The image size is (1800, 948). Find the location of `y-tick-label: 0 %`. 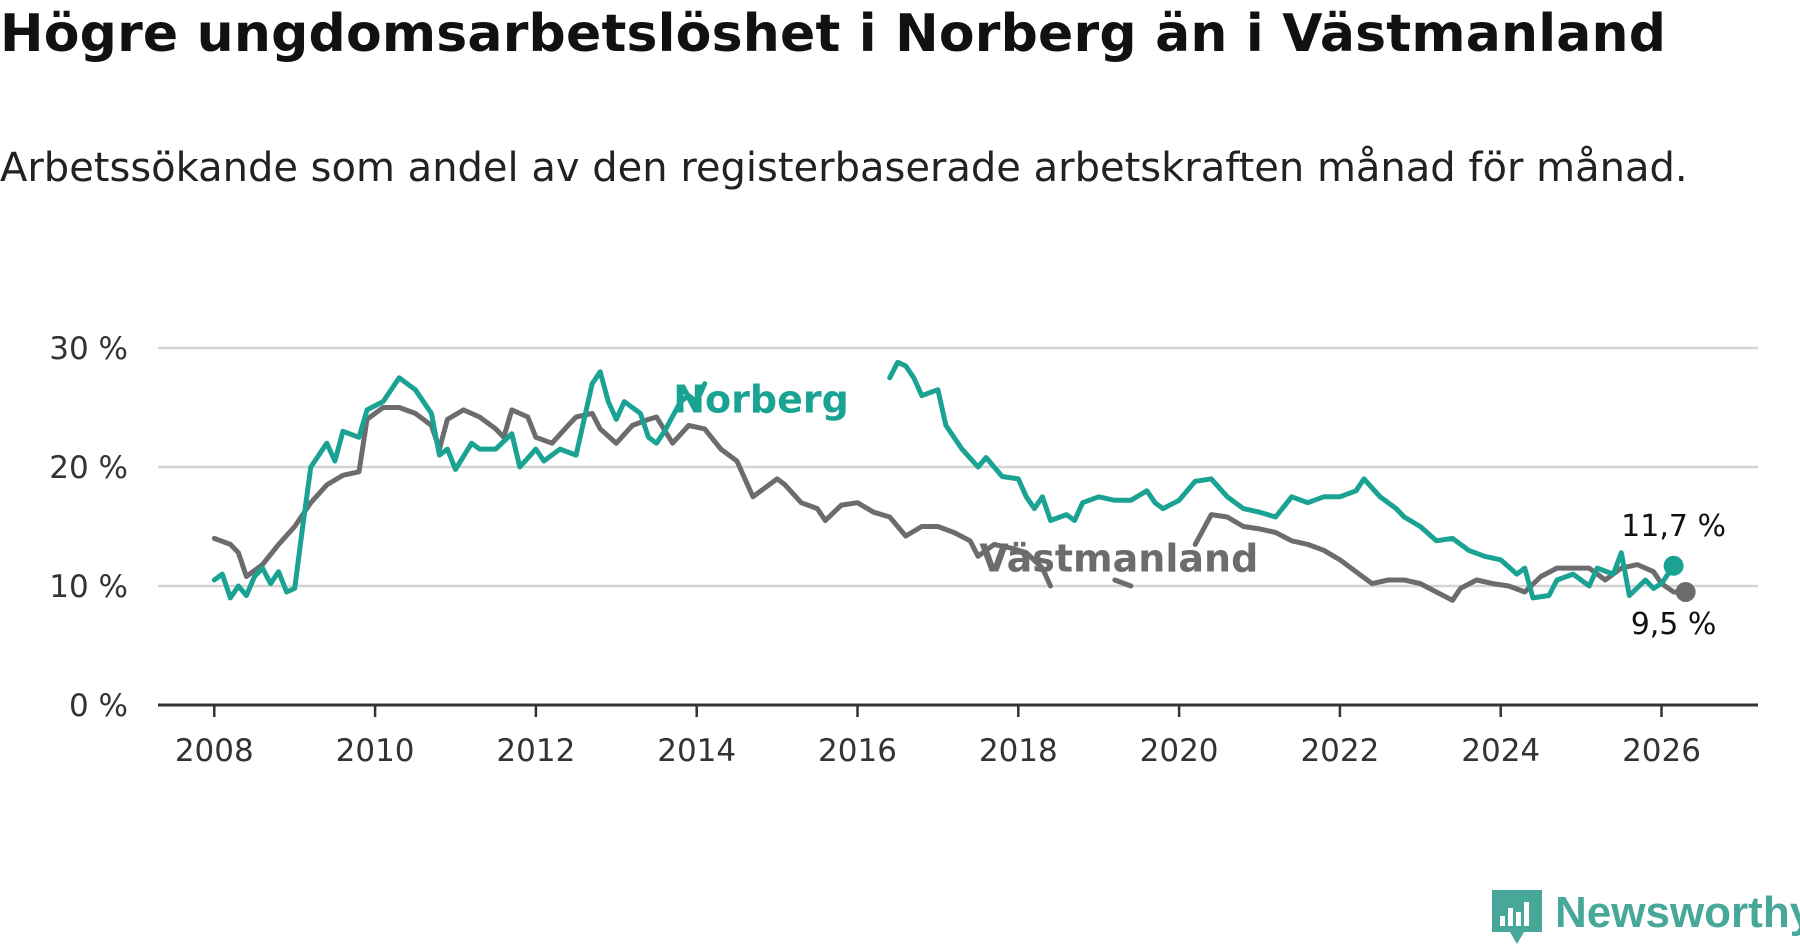

y-tick-label: 0 % is located at coordinates (98, 706).